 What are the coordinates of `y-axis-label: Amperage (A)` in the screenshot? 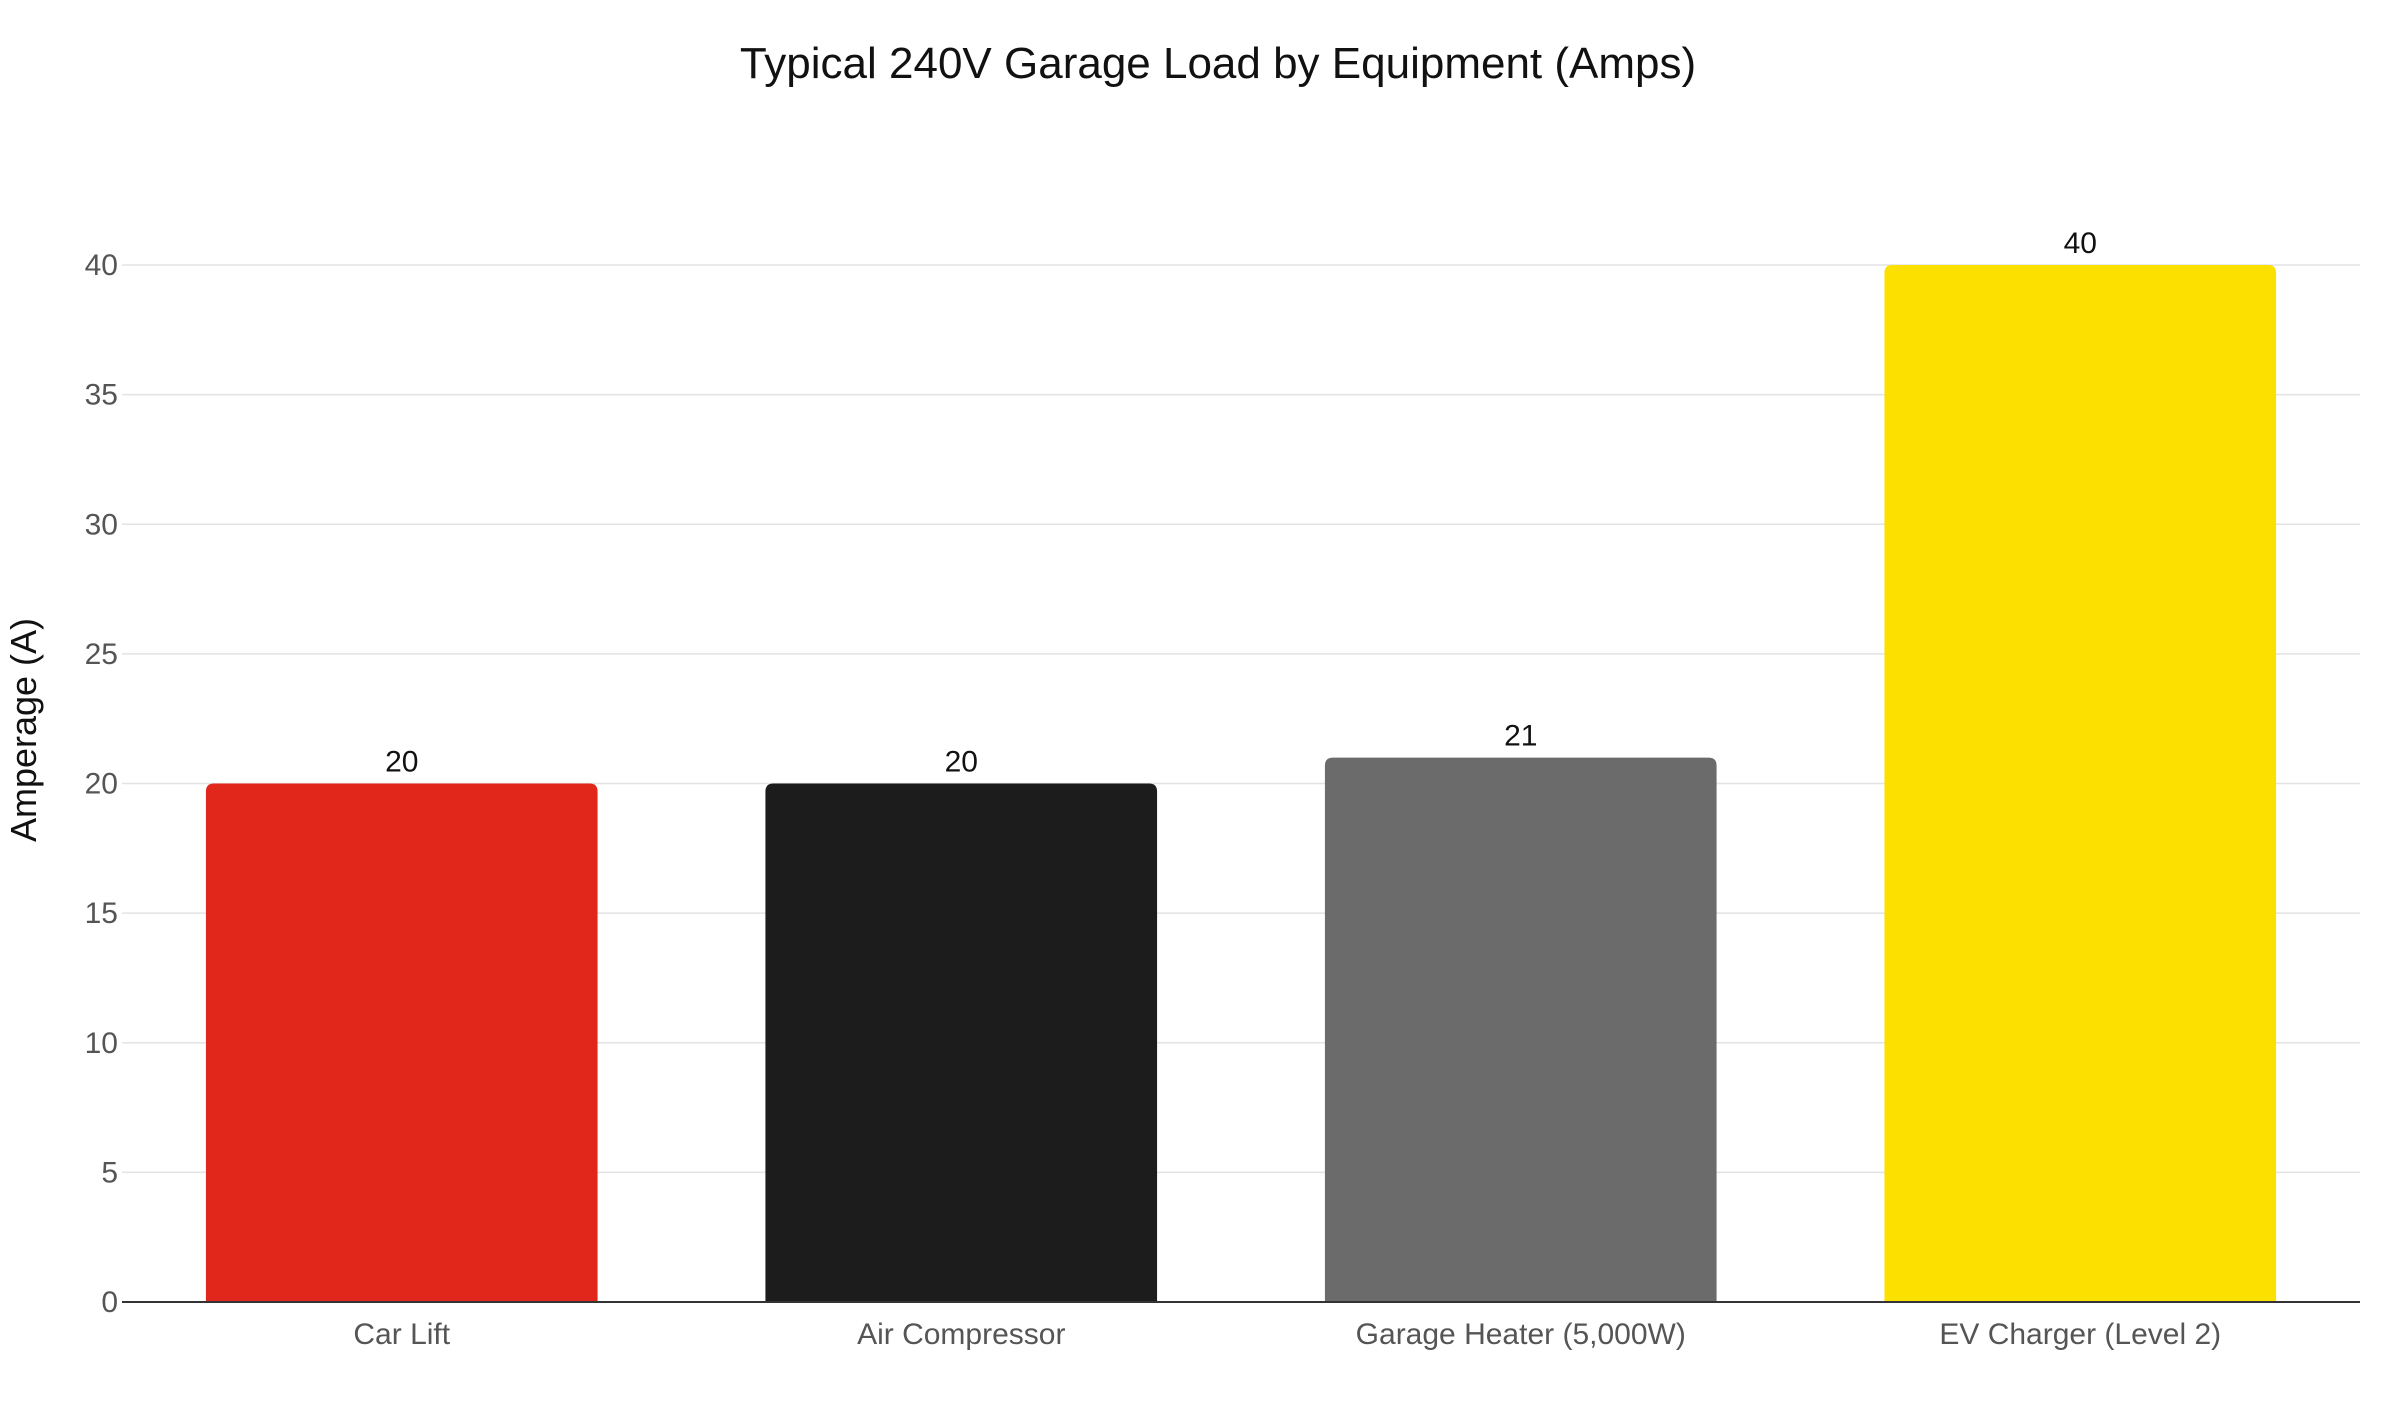 It's located at (23, 730).